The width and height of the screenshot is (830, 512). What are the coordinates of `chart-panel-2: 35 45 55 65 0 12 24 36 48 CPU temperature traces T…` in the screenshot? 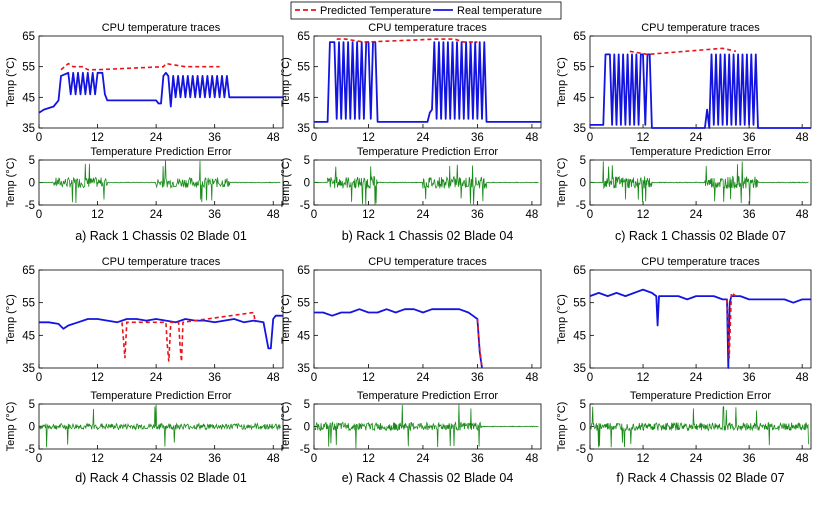 It's located at (411, 132).